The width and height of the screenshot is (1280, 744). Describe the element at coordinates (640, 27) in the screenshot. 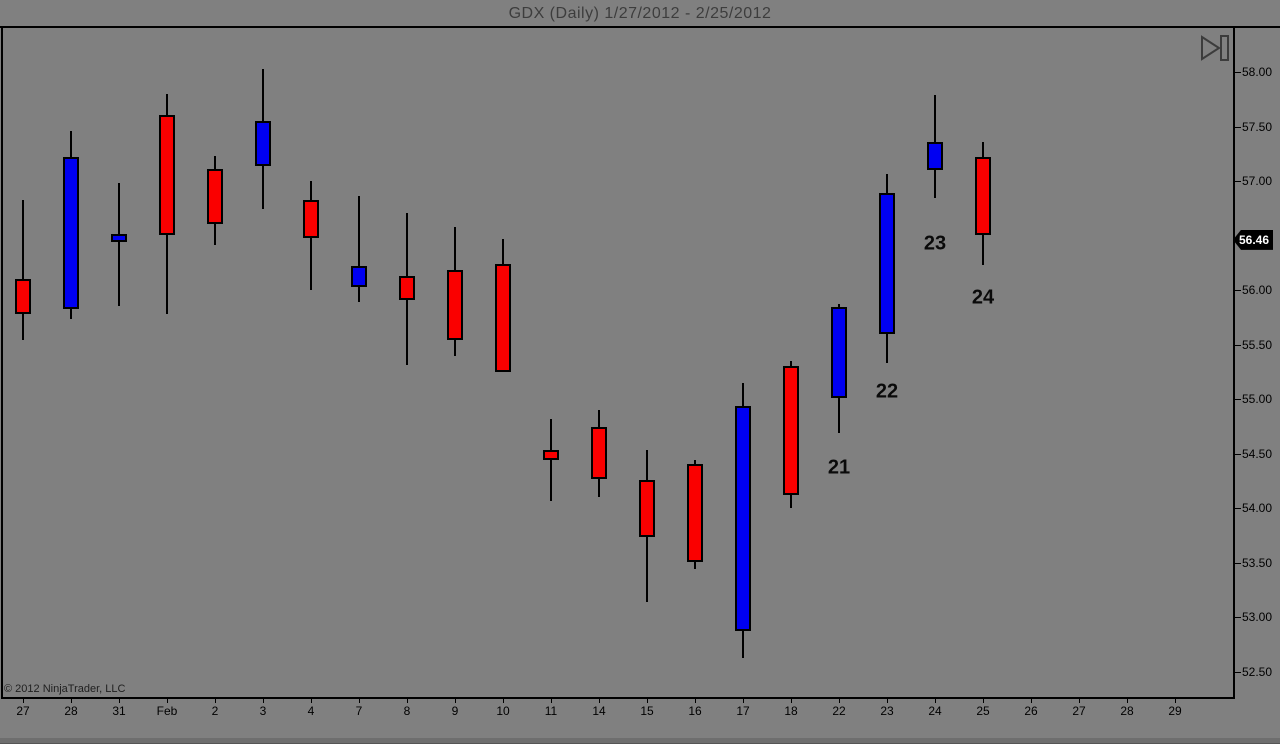

I see `plot-top-border` at that location.